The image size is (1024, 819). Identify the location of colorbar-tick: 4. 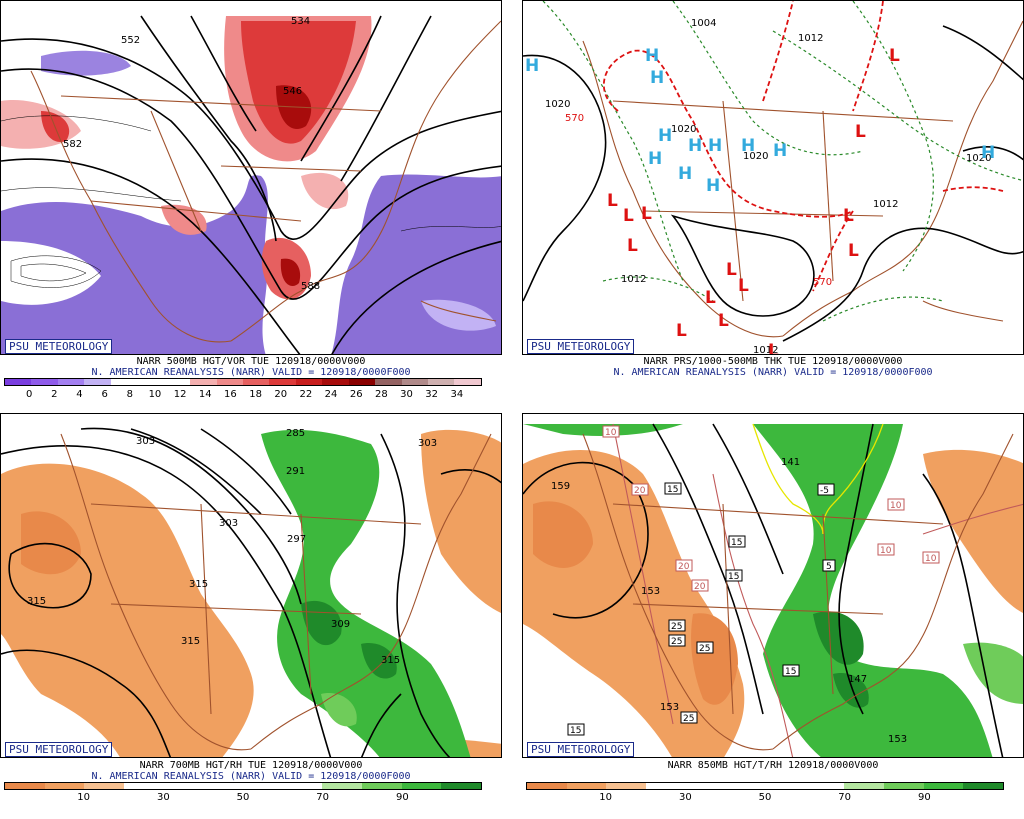
(79, 394).